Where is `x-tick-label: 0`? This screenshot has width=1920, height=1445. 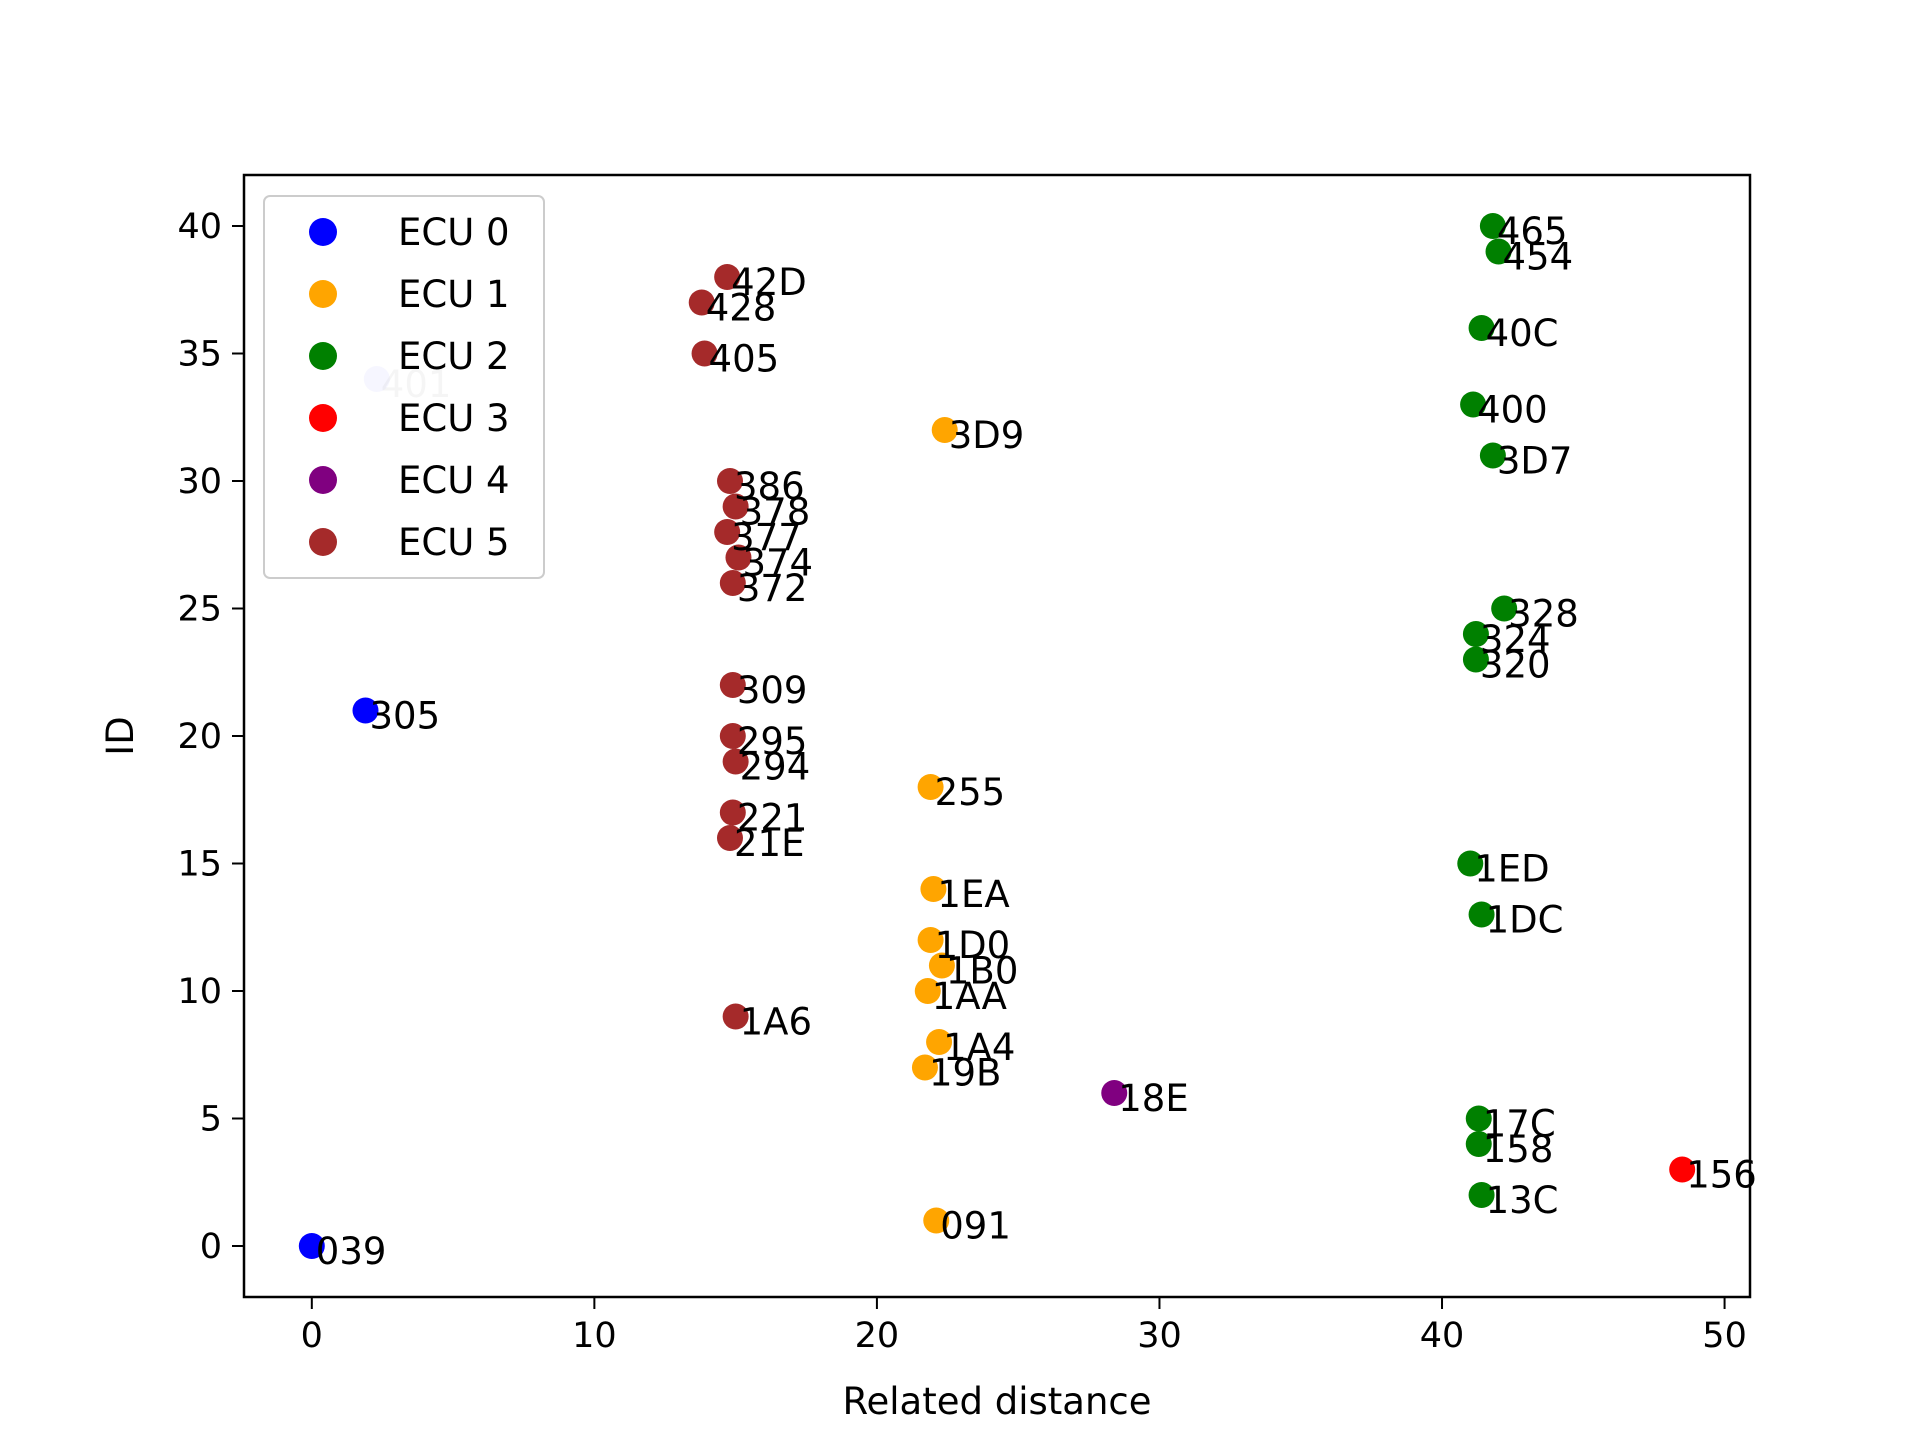 x-tick-label: 0 is located at coordinates (312, 1336).